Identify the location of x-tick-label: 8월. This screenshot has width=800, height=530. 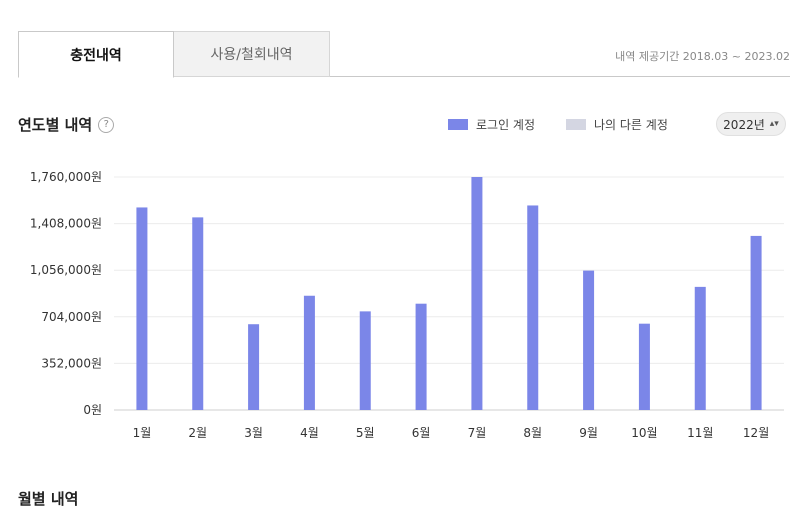
(532, 433).